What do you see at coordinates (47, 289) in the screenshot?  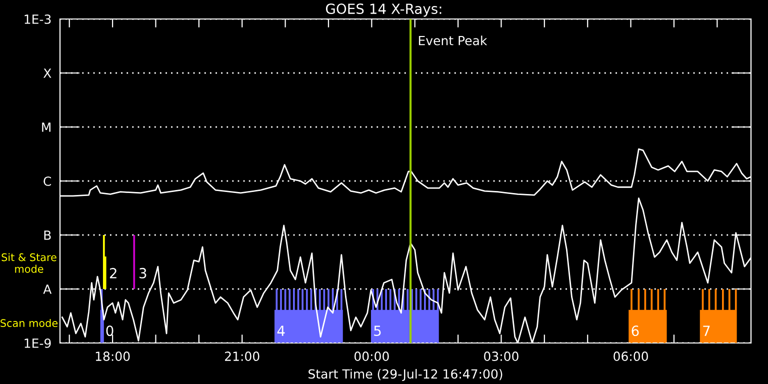 I see `y-tick-label: A` at bounding box center [47, 289].